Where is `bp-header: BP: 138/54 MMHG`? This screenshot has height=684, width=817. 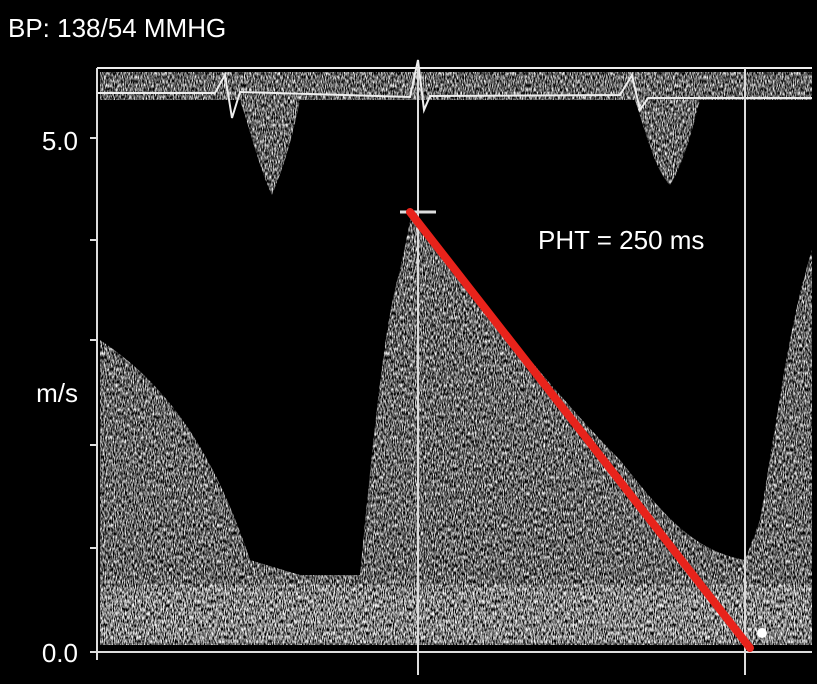
bp-header: BP: 138/54 MMHG is located at coordinates (117, 28).